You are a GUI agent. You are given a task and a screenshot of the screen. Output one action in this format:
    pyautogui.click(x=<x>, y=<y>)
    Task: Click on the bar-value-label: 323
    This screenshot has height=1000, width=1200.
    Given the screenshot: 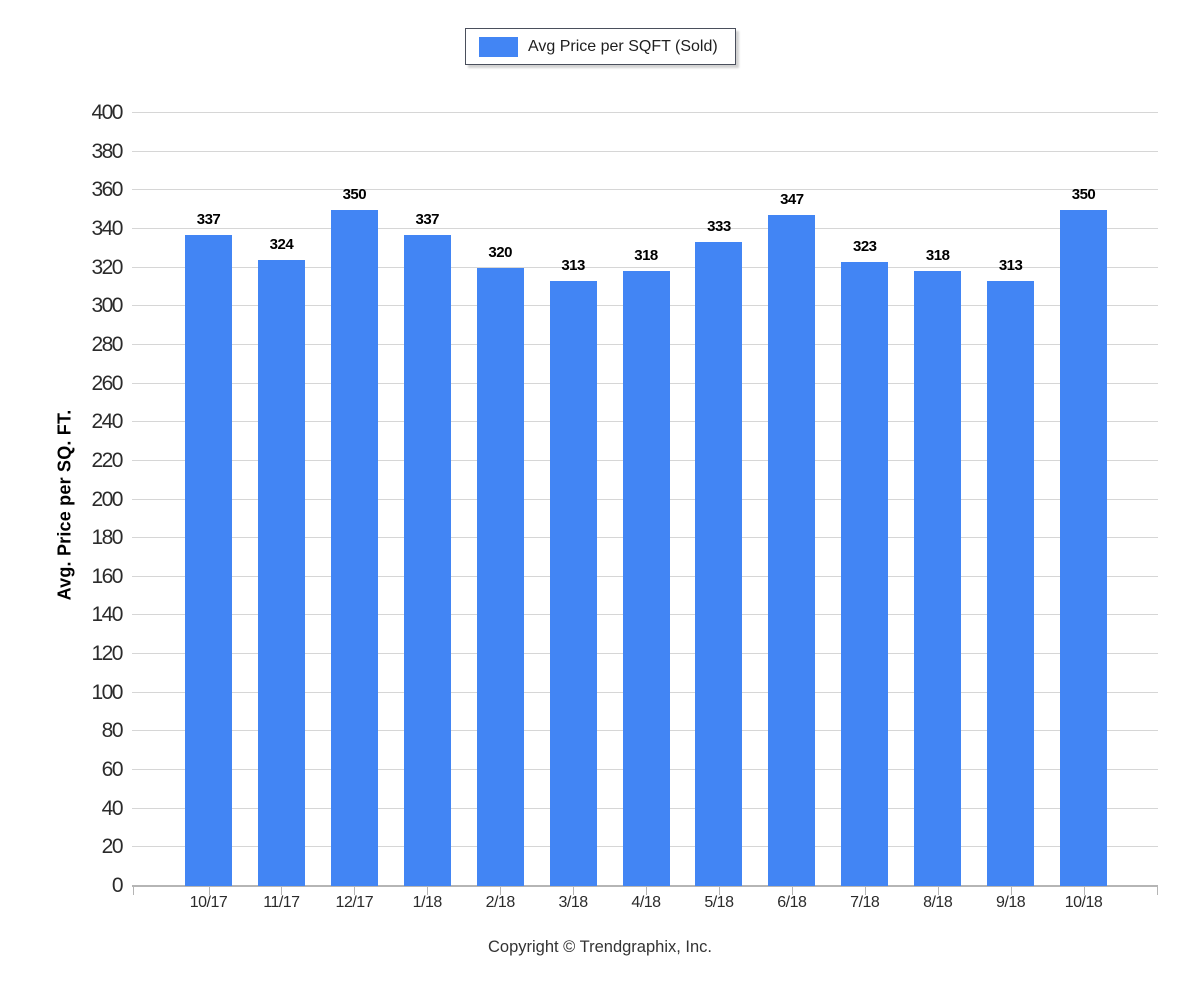 What is the action you would take?
    pyautogui.click(x=864, y=246)
    